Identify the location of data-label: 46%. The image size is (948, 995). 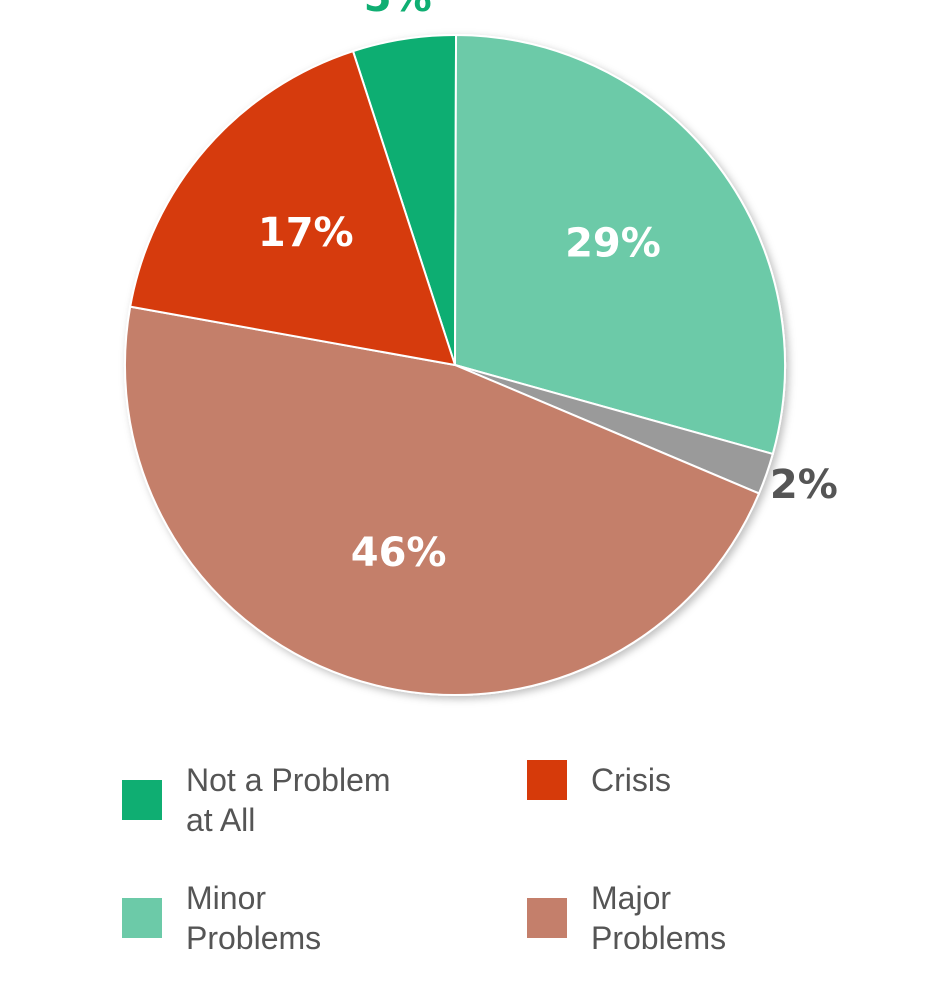
(399, 553).